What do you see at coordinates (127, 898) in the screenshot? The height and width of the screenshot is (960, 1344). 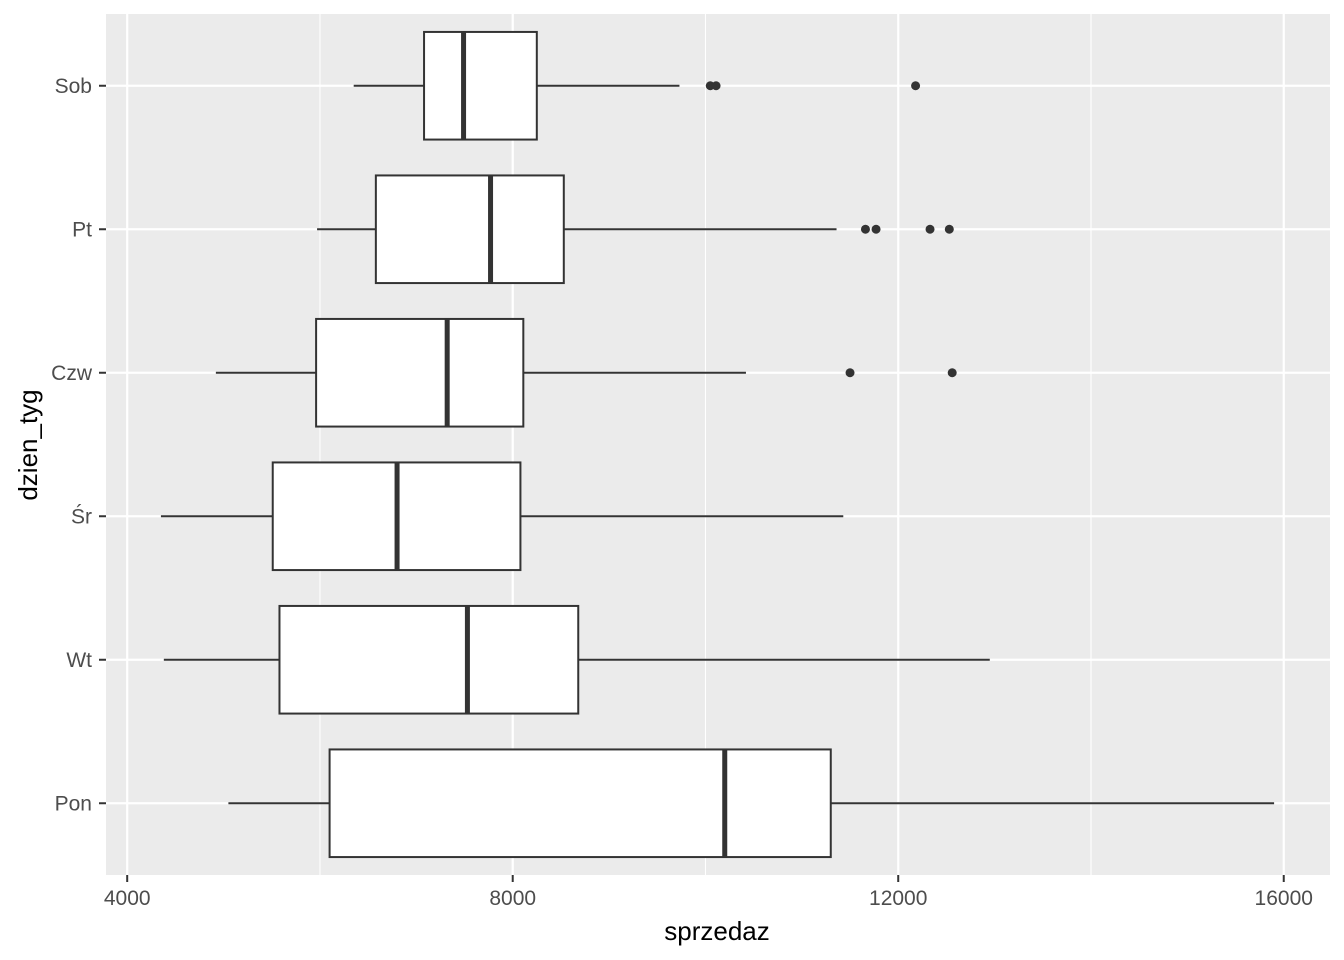 I see `x-tick-label: 4000` at bounding box center [127, 898].